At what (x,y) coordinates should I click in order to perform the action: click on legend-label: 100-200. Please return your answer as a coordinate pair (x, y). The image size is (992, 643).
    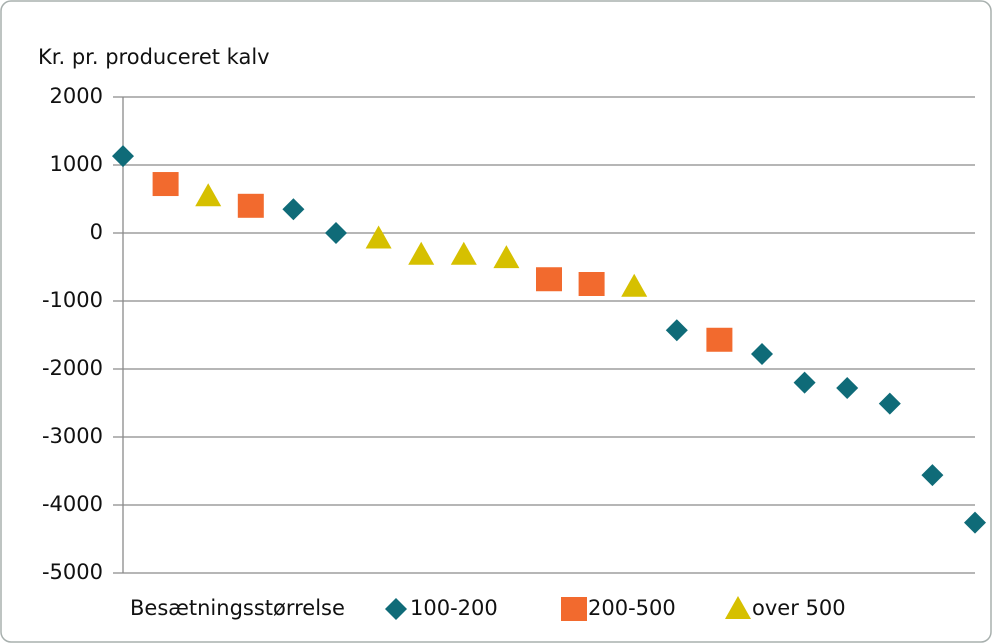
    Looking at the image, I should click on (454, 608).